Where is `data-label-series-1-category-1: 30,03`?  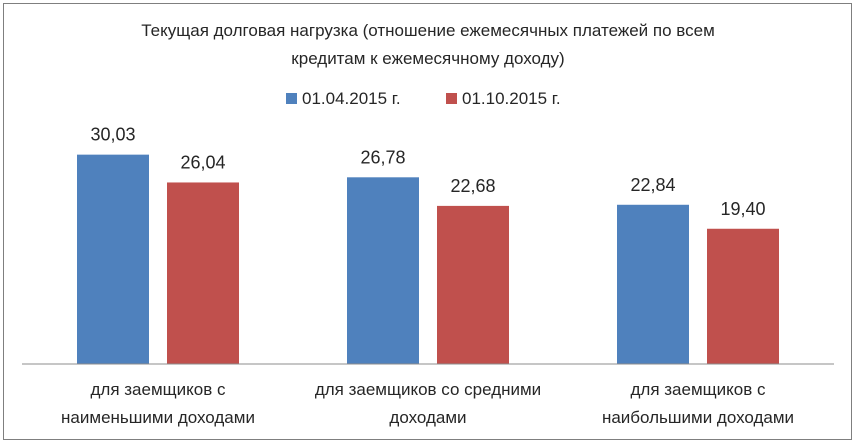
data-label-series-1-category-1: 30,03 is located at coordinates (112, 135).